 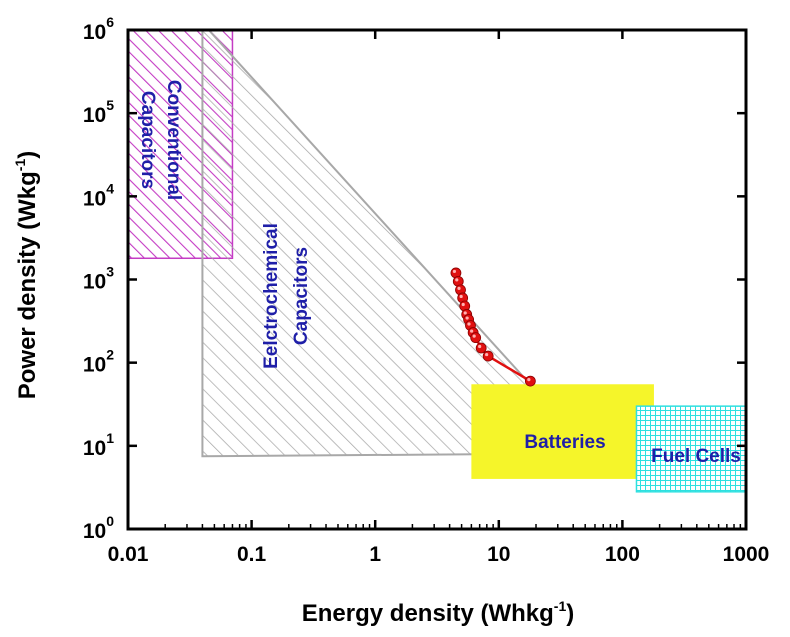 What do you see at coordinates (286, 296) in the screenshot?
I see `label-electrochemical-capacitors: Eelctrochemical Capacitors` at bounding box center [286, 296].